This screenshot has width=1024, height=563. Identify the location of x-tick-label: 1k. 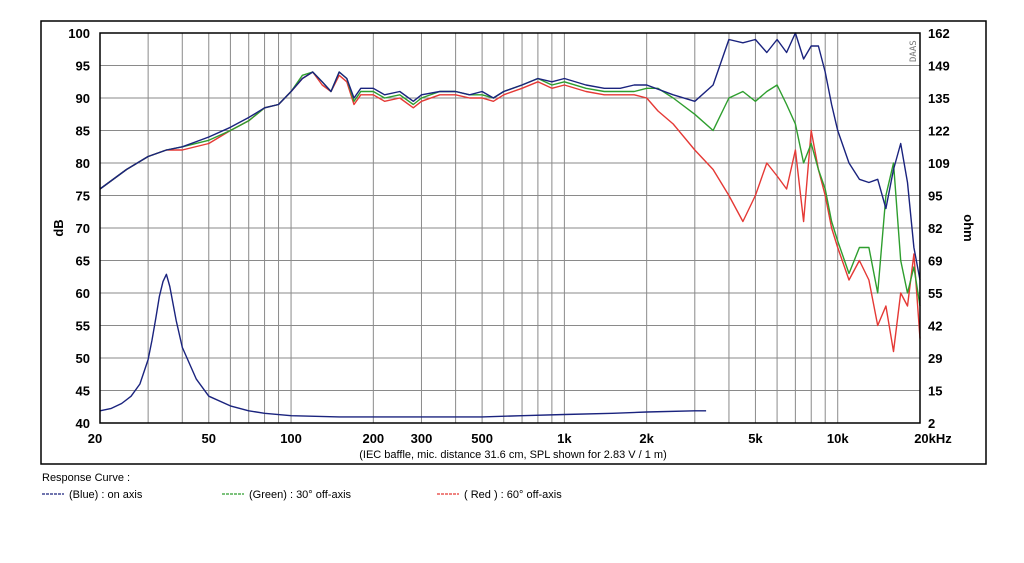
(564, 438).